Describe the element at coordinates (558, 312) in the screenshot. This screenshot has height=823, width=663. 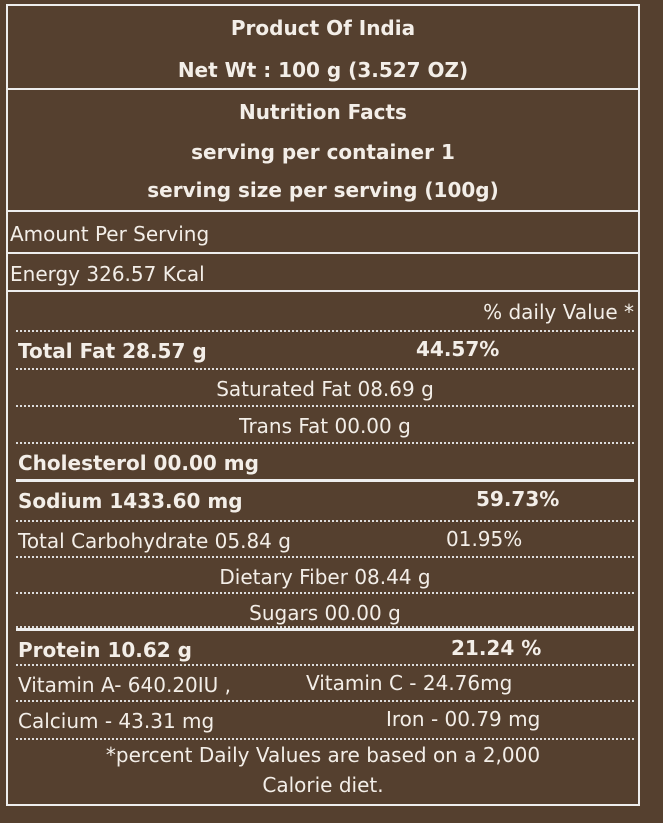
I see `dv-header: % daily Value *` at that location.